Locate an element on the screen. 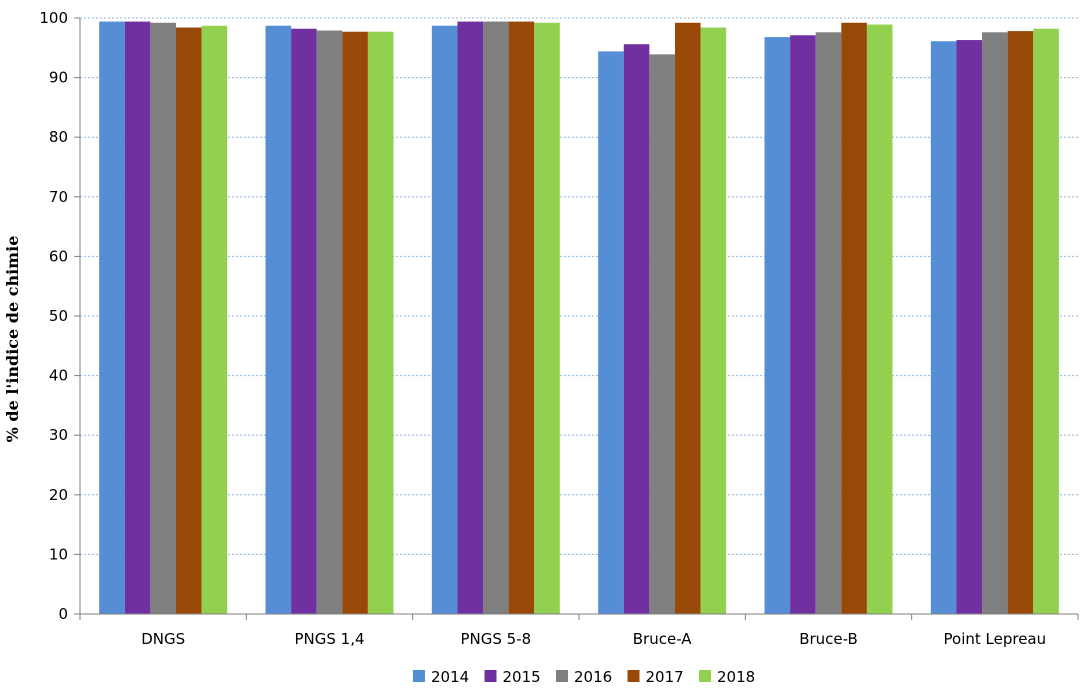 The height and width of the screenshot is (692, 1087). y-tick-label: 20 is located at coordinates (58, 495).